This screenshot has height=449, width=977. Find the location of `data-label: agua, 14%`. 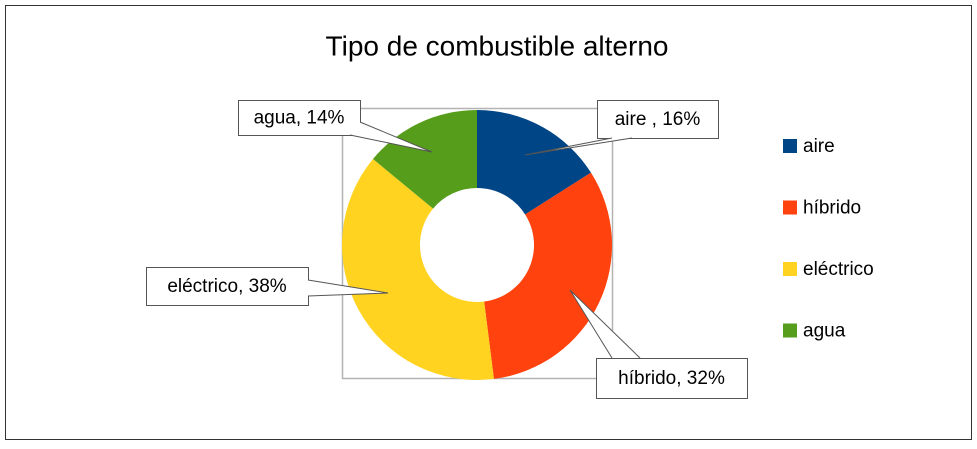

data-label: agua, 14% is located at coordinates (299, 118).